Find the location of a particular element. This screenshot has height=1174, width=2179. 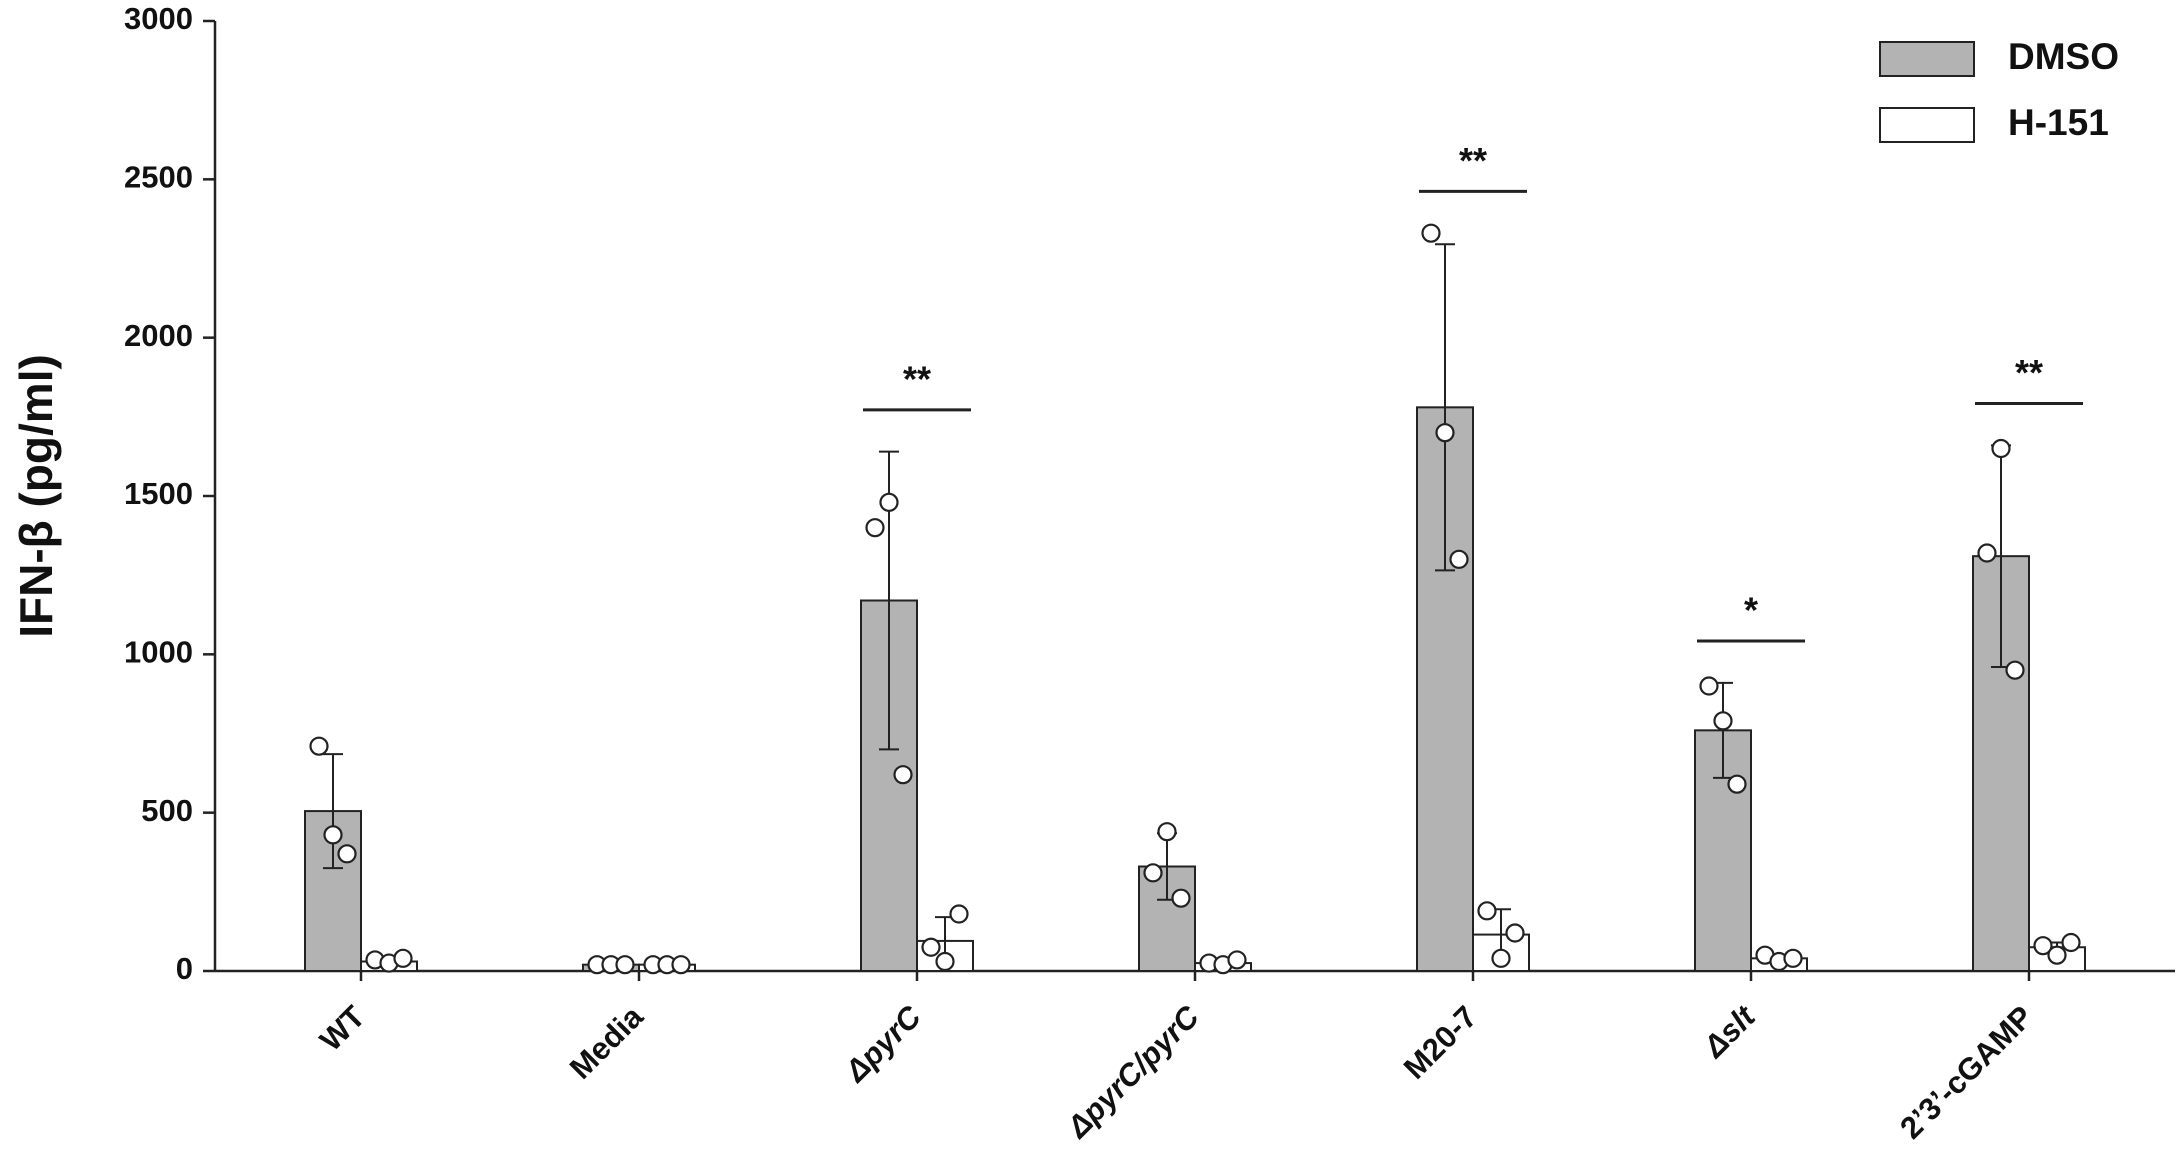

x-tick-label: 2’3’-cGAMP is located at coordinates (1966, 1072).